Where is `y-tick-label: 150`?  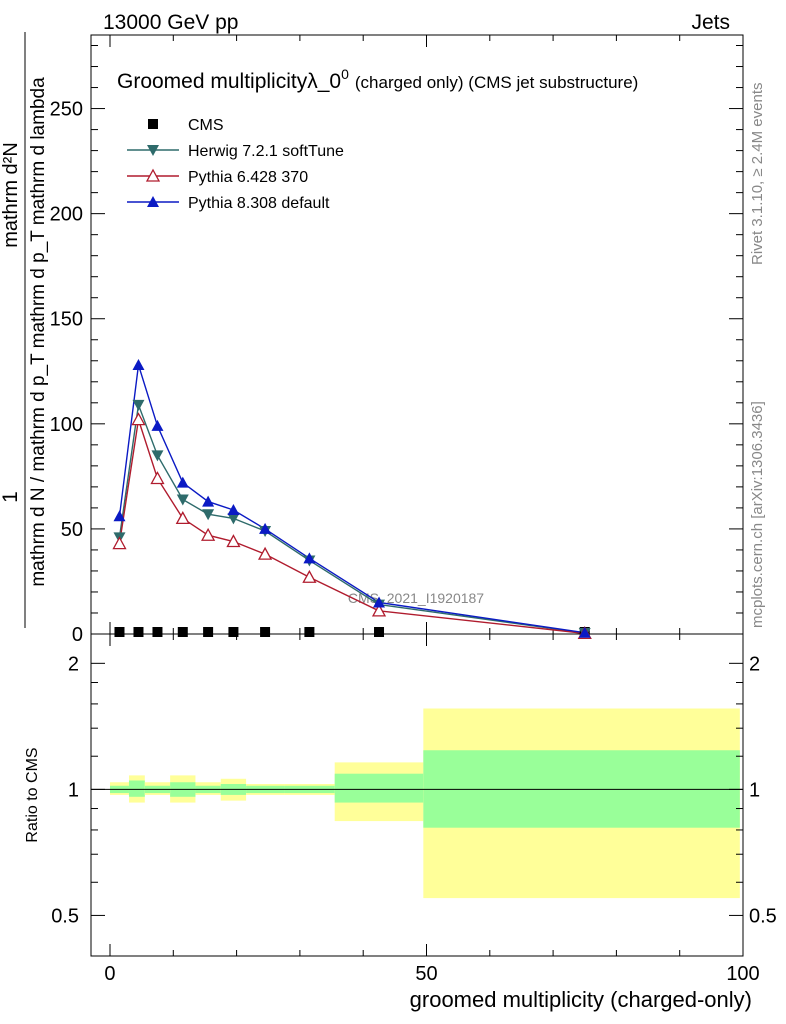
y-tick-label: 150 is located at coordinates (66, 320).